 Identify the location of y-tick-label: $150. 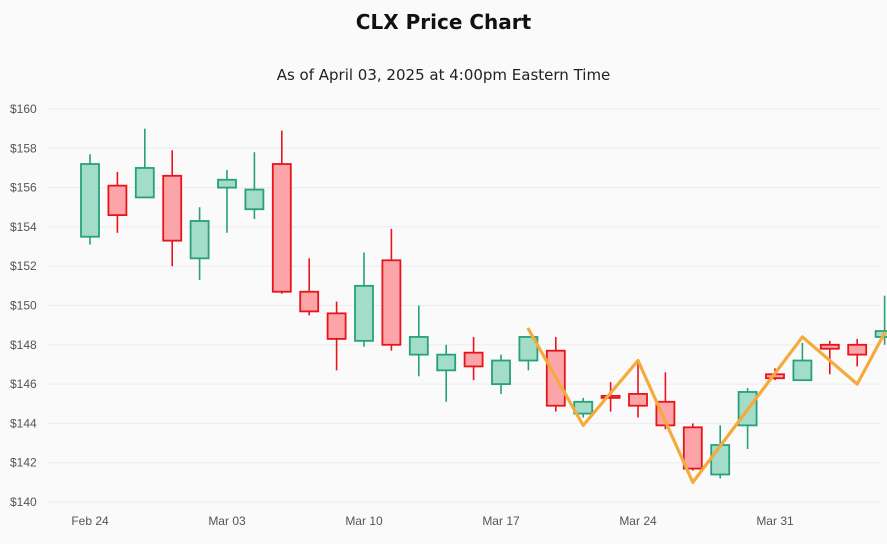
(23, 306).